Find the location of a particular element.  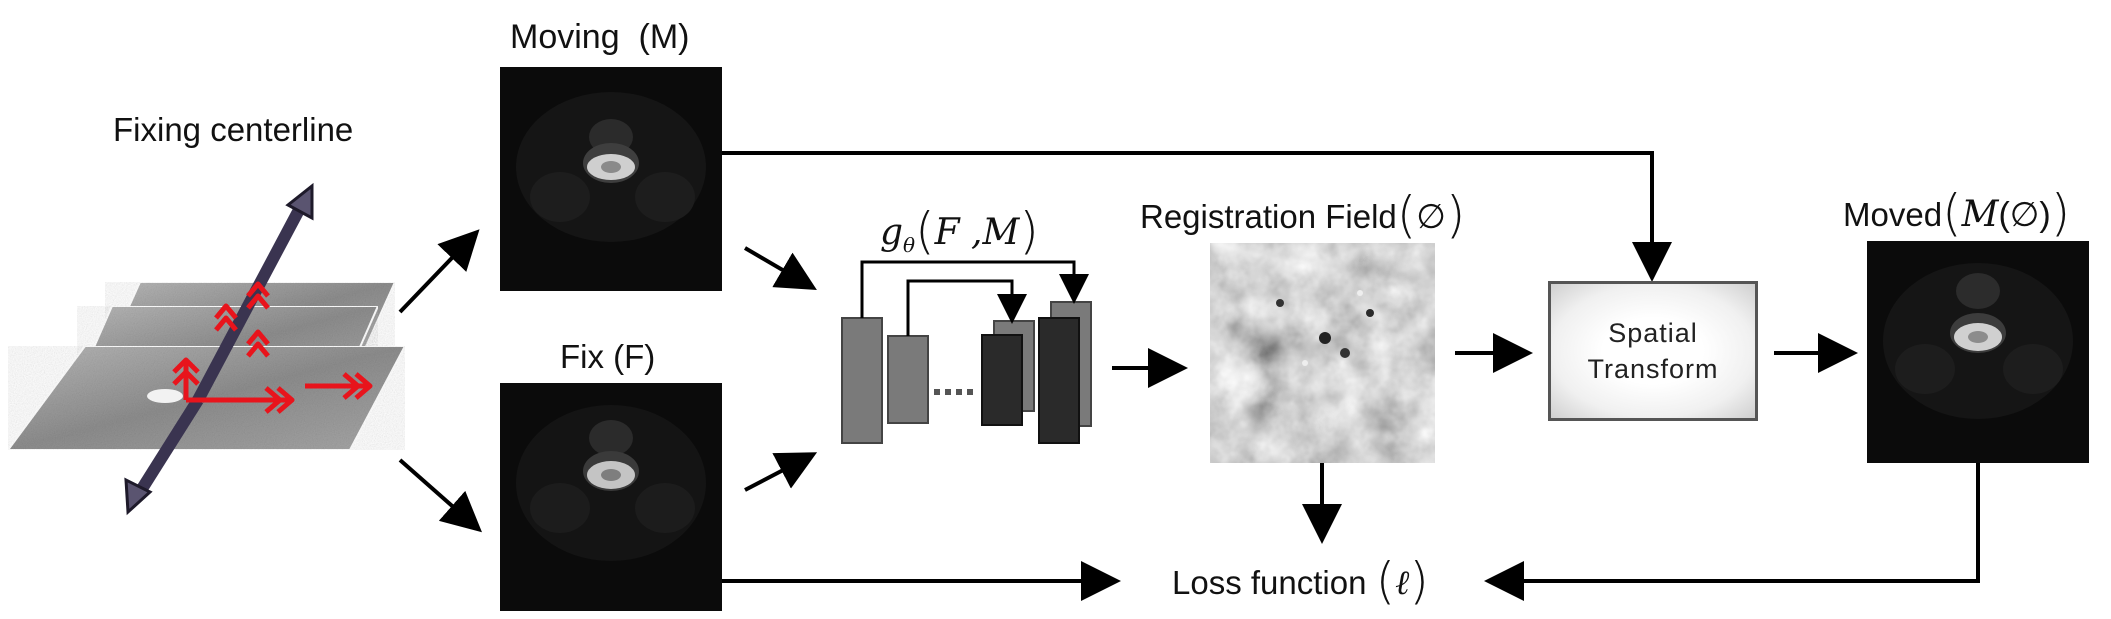

network-label: gθ(F ,M) is located at coordinates (959, 231).